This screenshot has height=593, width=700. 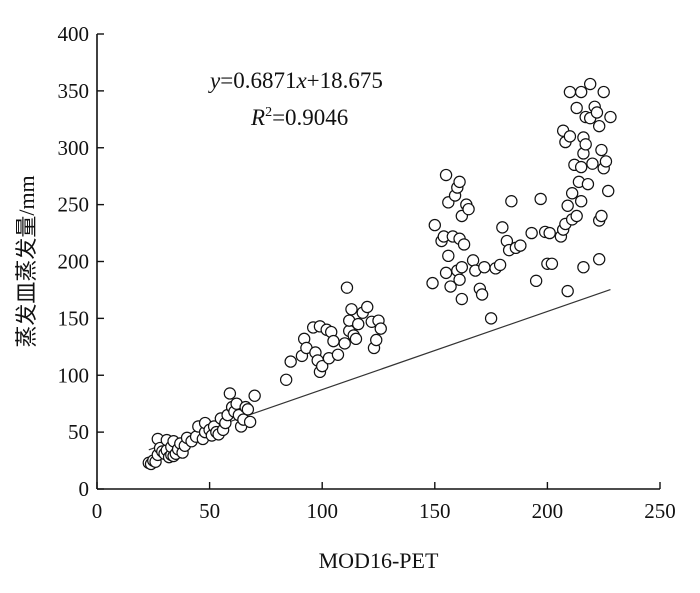 What do you see at coordinates (74, 148) in the screenshot?
I see `y-tick-label: 300` at bounding box center [74, 148].